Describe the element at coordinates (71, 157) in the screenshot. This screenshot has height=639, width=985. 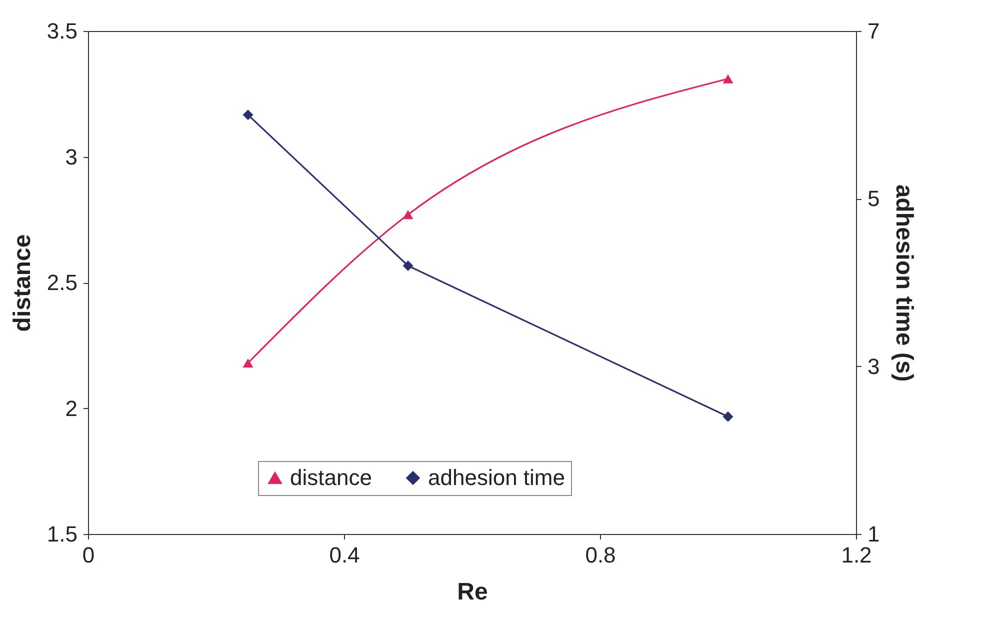
I see `y-tick-label: 3` at that location.